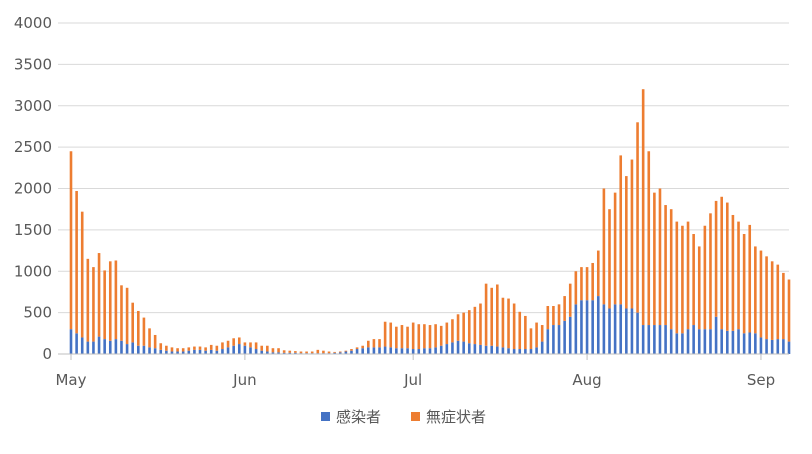 Image resolution: width=812 pixels, height=454 pixels. What do you see at coordinates (33, 106) in the screenshot?
I see `y-tick-label: 3000` at bounding box center [33, 106].